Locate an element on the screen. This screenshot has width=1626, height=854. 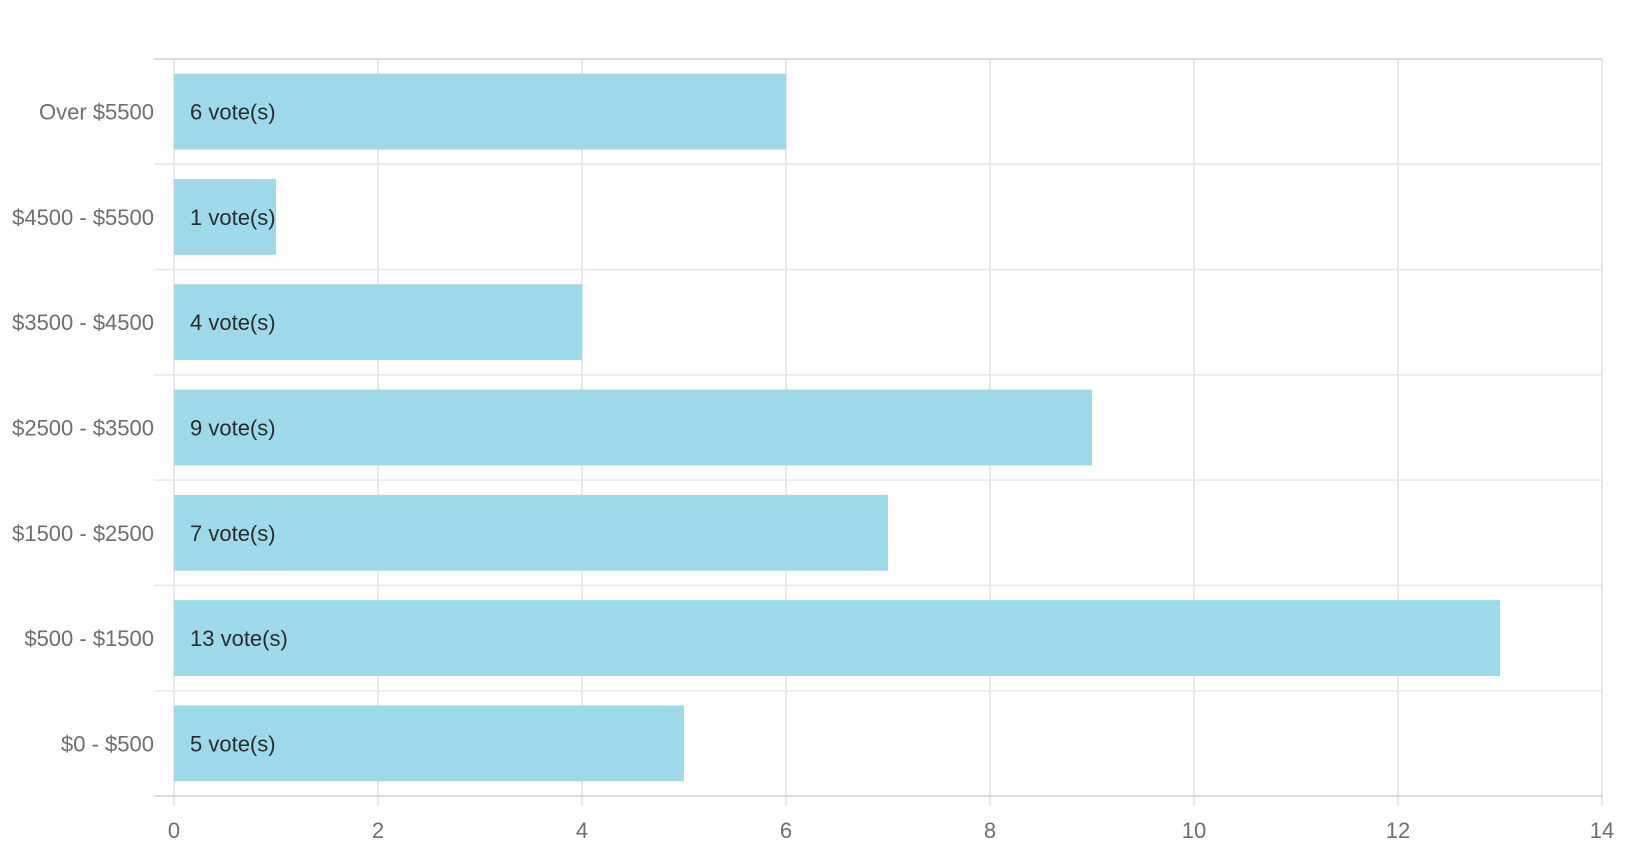
category-label-3: $2500 - $3500 is located at coordinates (83, 428).